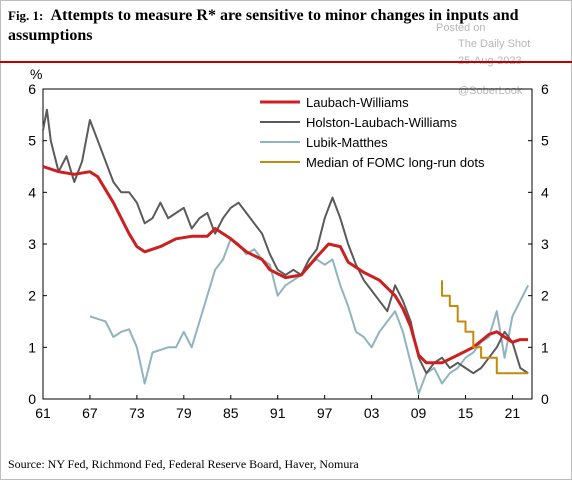 This screenshot has height=480, width=572. Describe the element at coordinates (545, 399) in the screenshot. I see `y-tick-label-right: 0` at that location.